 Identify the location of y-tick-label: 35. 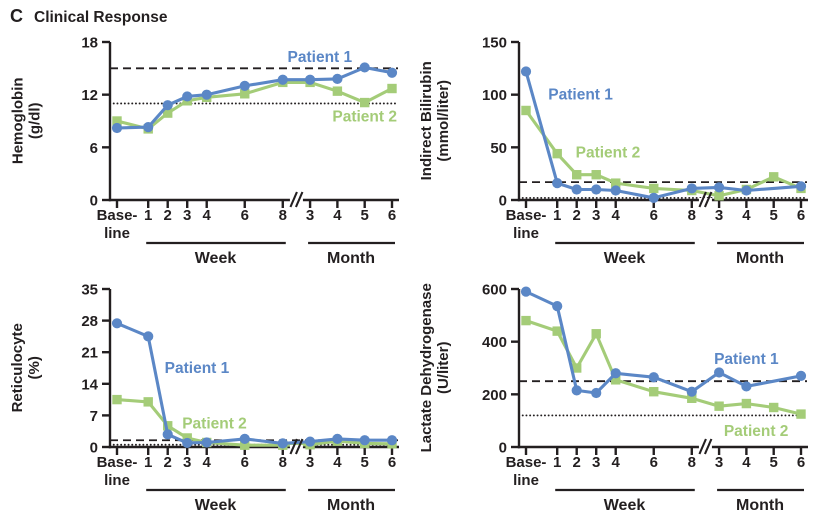
(89, 290).